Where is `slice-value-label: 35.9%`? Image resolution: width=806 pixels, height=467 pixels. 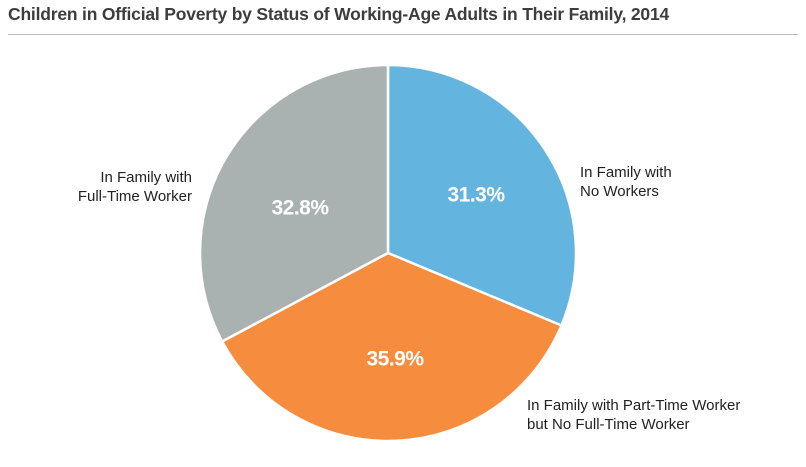 slice-value-label: 35.9% is located at coordinates (395, 359).